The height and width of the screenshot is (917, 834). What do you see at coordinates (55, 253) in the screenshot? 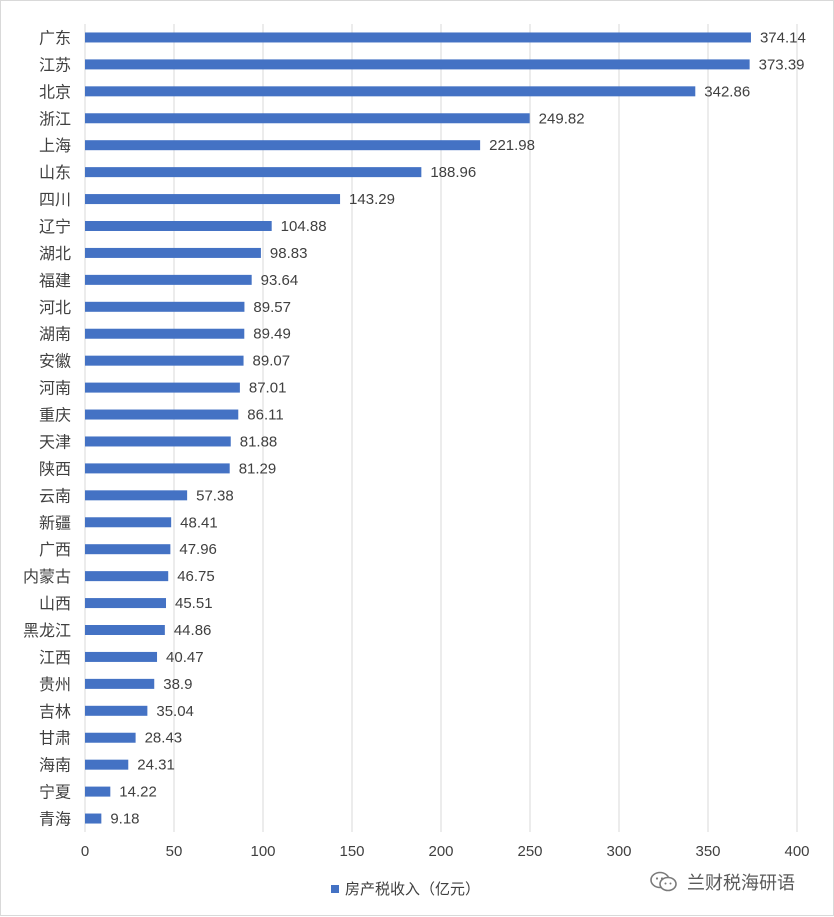
I see `category-label: 湖北` at bounding box center [55, 253].